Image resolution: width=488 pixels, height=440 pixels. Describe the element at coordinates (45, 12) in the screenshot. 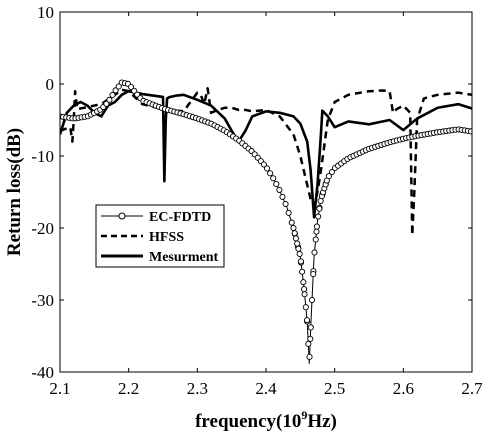

I see `y-tick-label: 10` at that location.